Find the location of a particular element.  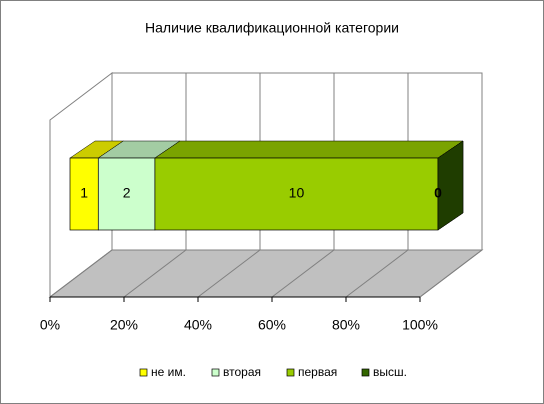

legend-label: не им. is located at coordinates (168, 372).